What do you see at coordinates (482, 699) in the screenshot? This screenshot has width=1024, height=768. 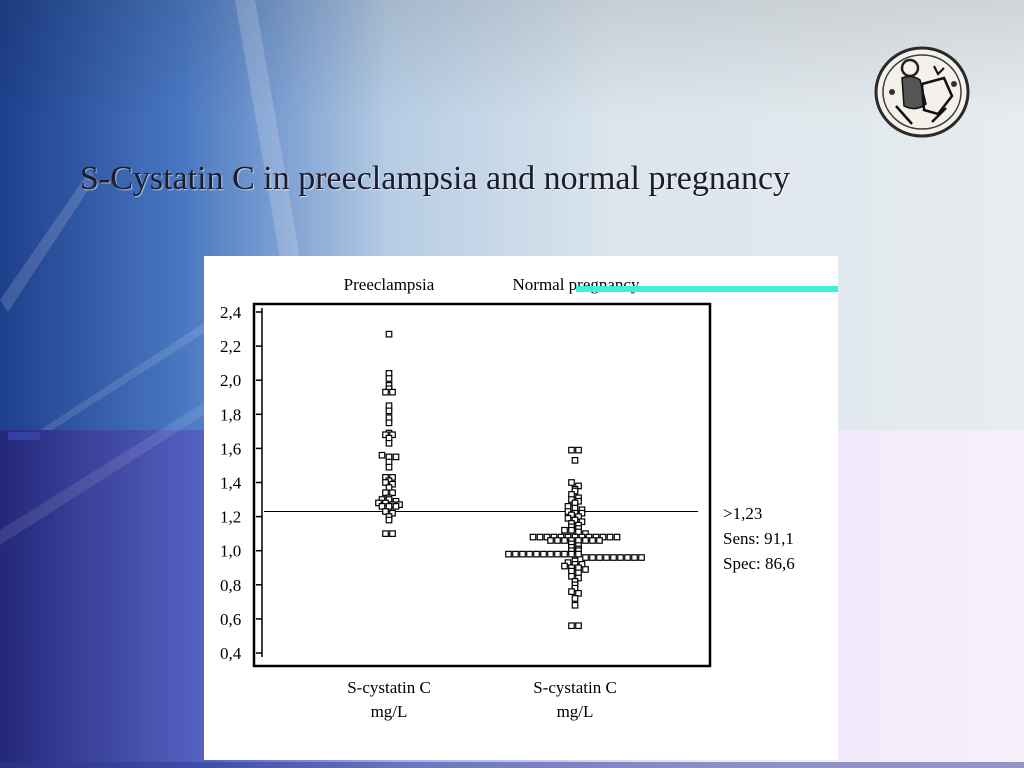 I see `x-tick-labels: S-cystatin C mg/L S-cystatin C mg/L` at bounding box center [482, 699].